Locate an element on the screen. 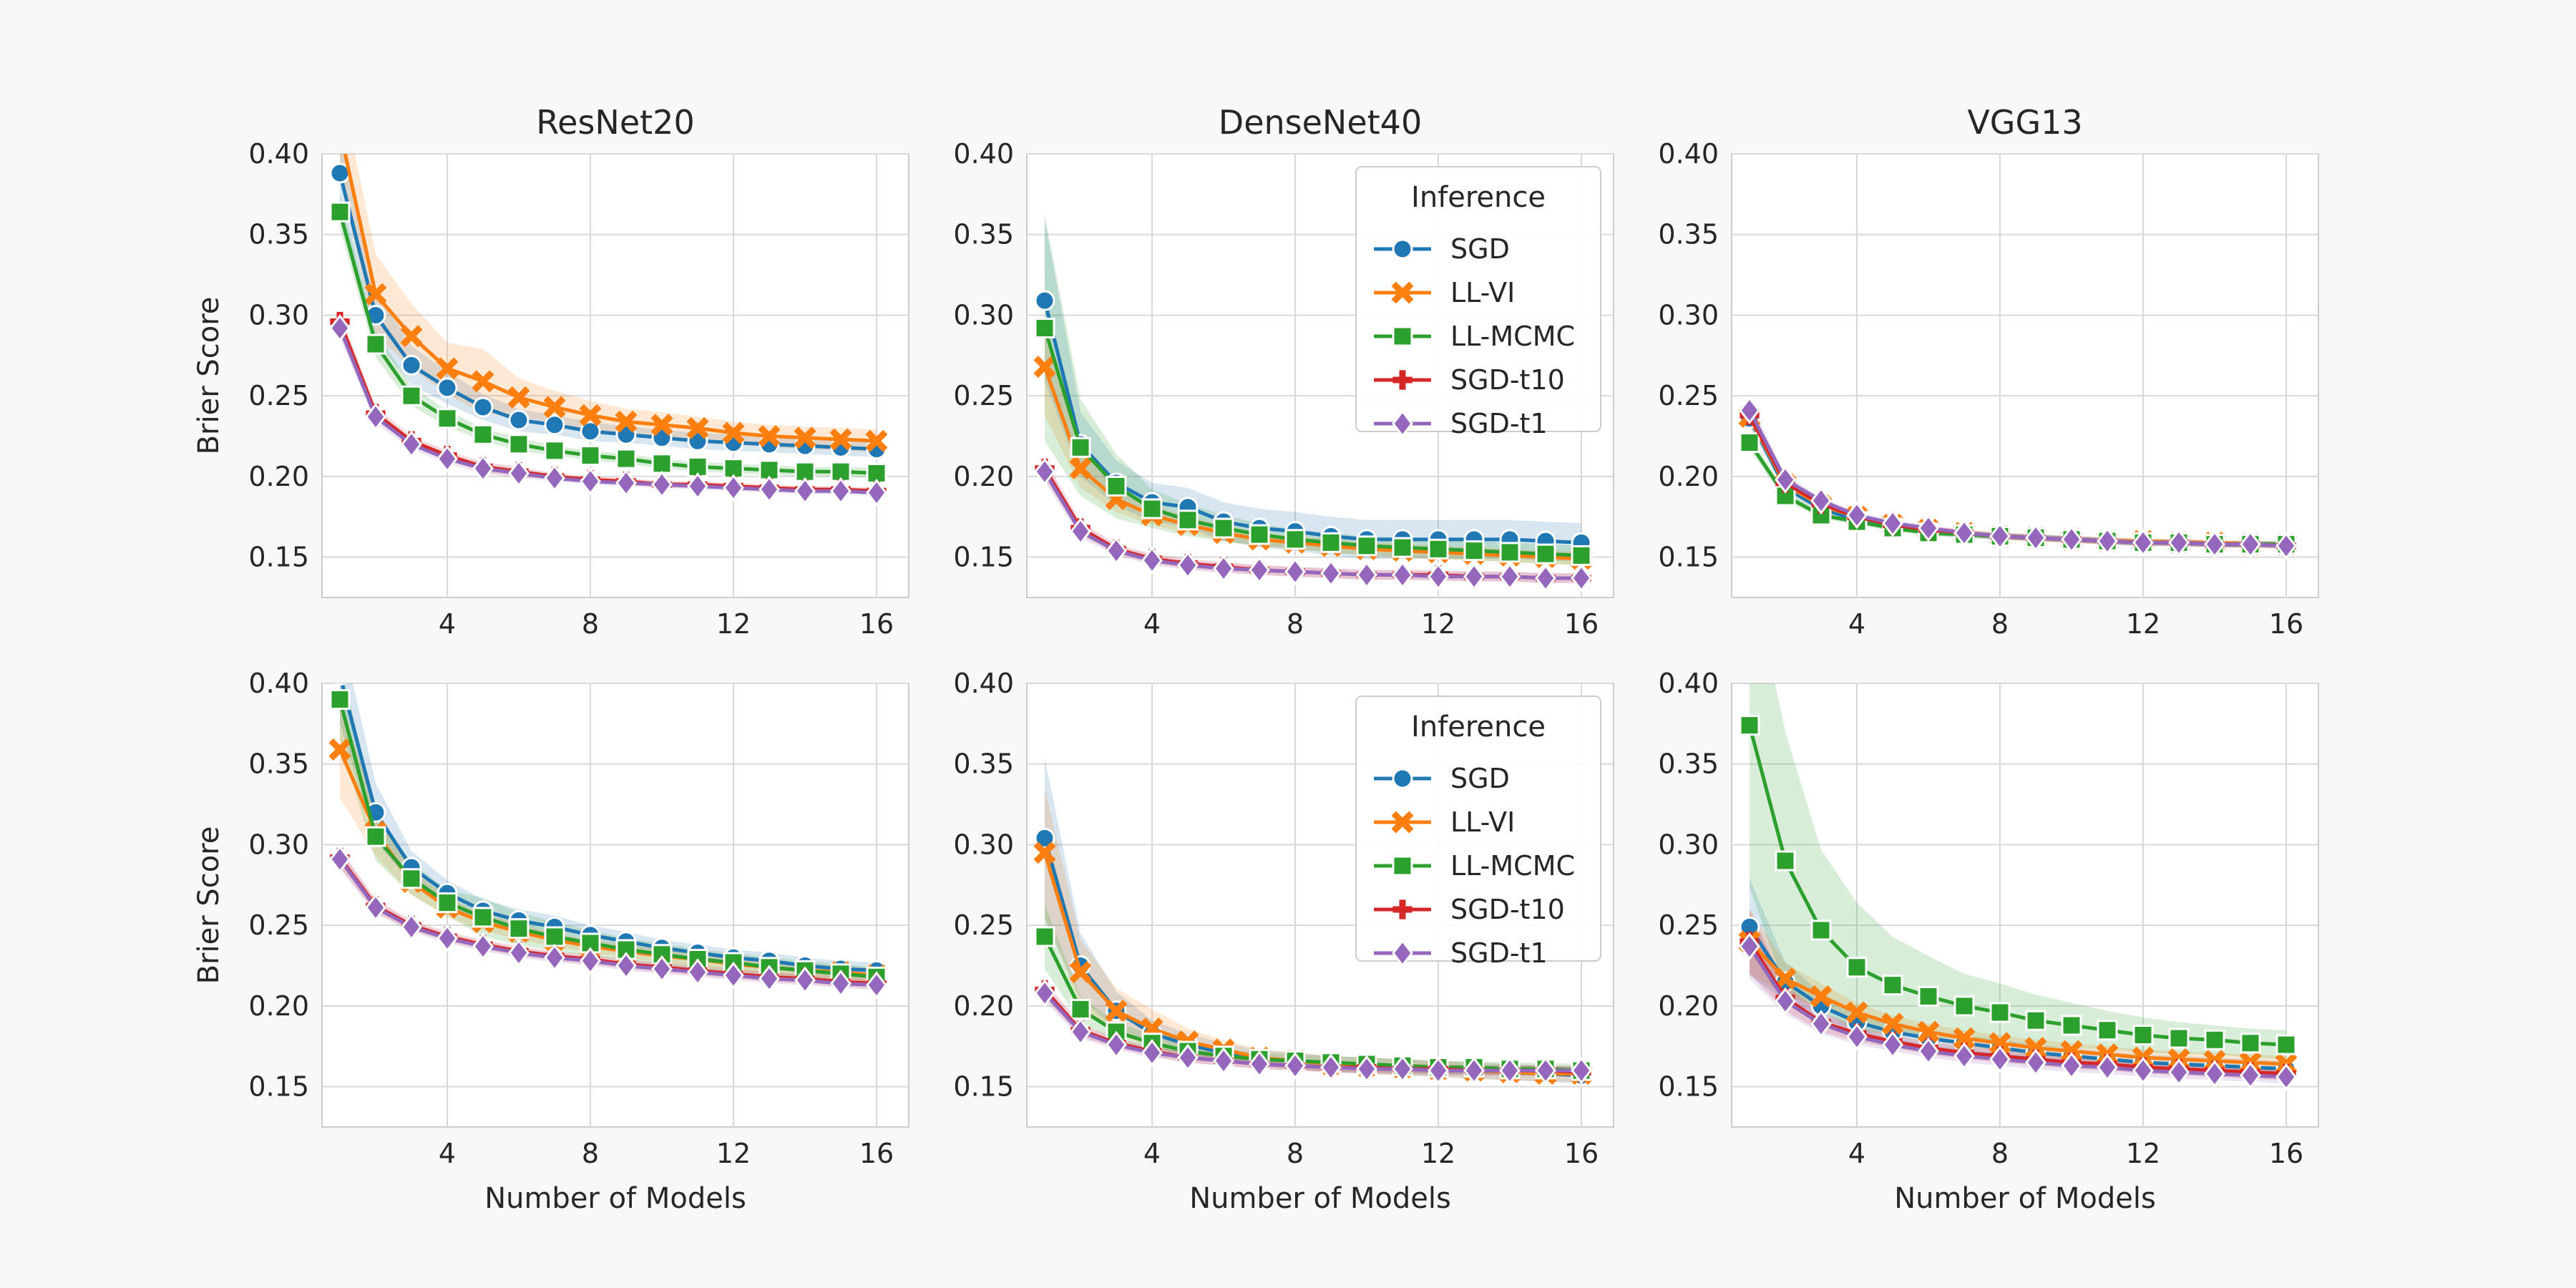 Image resolution: width=2576 pixels, height=1288 pixels. legend-item-sgd-t1: SGD-t1 is located at coordinates (1461, 423).